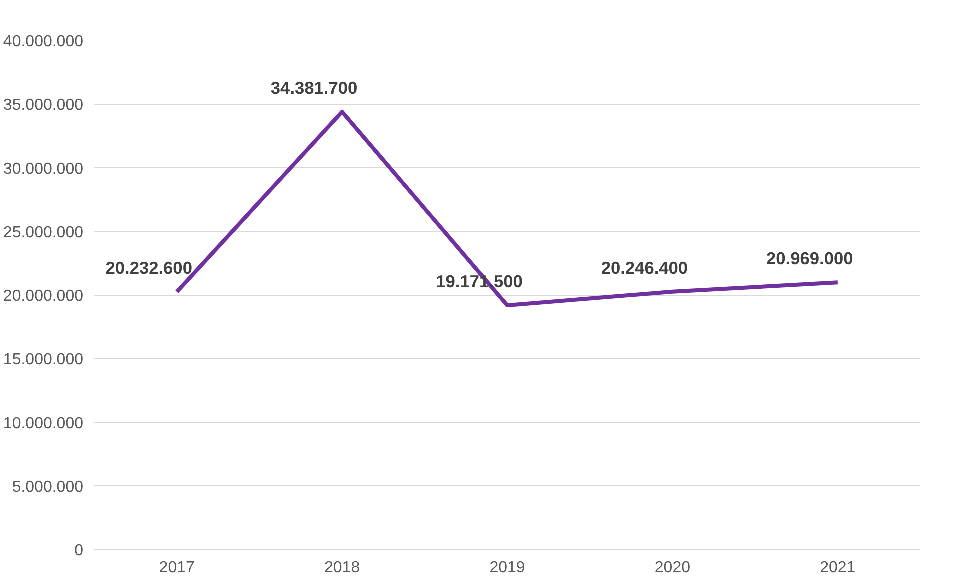 The width and height of the screenshot is (957, 583). Describe the element at coordinates (43, 423) in the screenshot. I see `y-tick-label: 10.000.000` at that location.